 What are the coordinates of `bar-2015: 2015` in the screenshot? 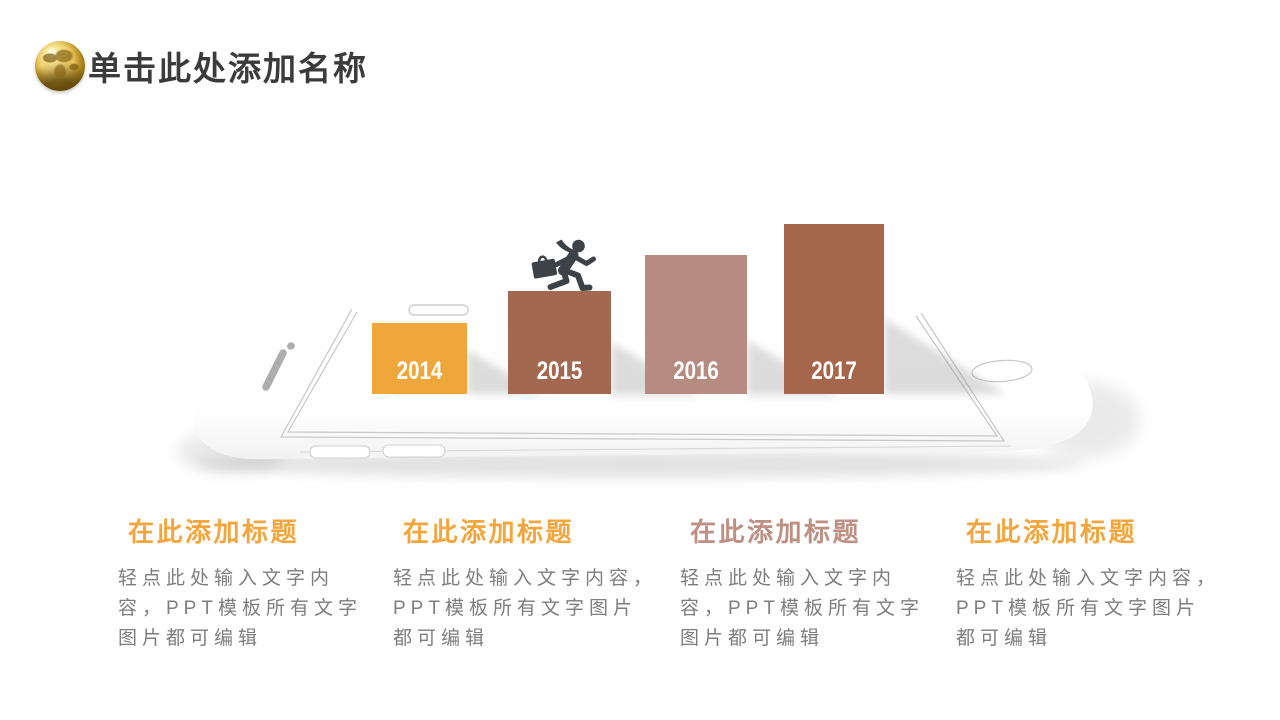 It's located at (559, 342).